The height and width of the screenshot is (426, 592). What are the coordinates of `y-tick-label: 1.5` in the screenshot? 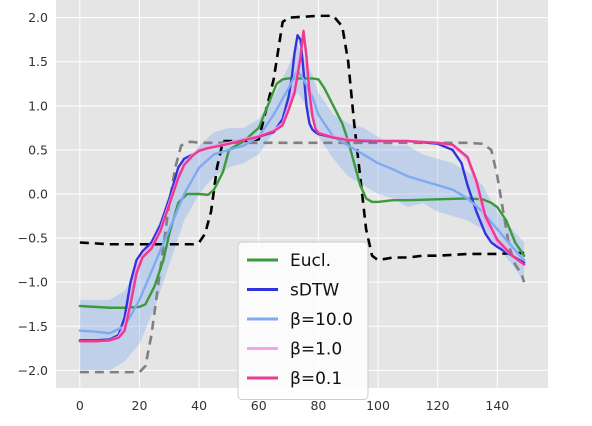 It's located at (38, 61).